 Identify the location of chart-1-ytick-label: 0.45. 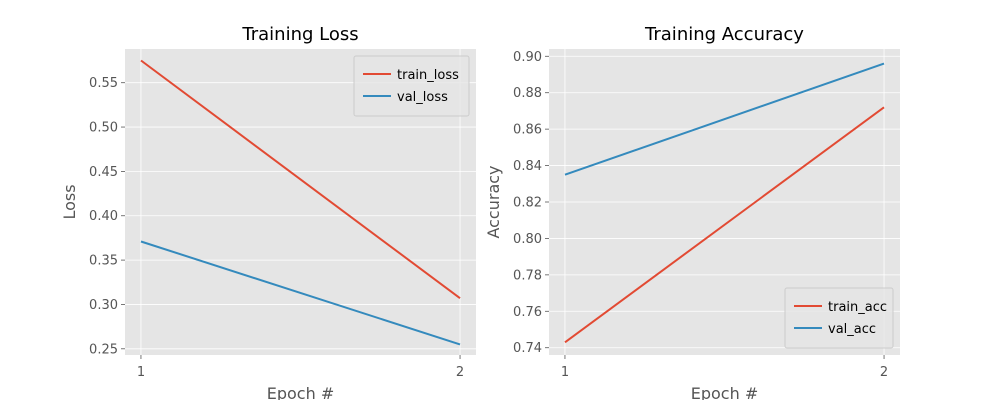
(103, 172).